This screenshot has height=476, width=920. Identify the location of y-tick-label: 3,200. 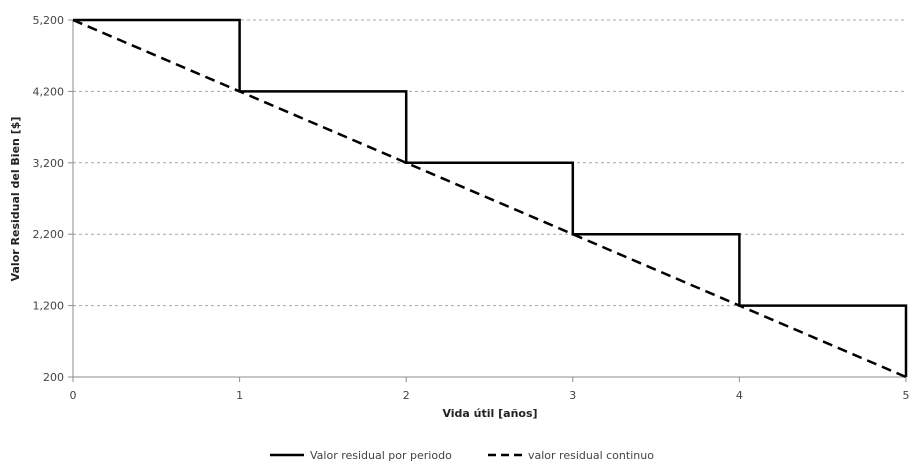
(49, 163).